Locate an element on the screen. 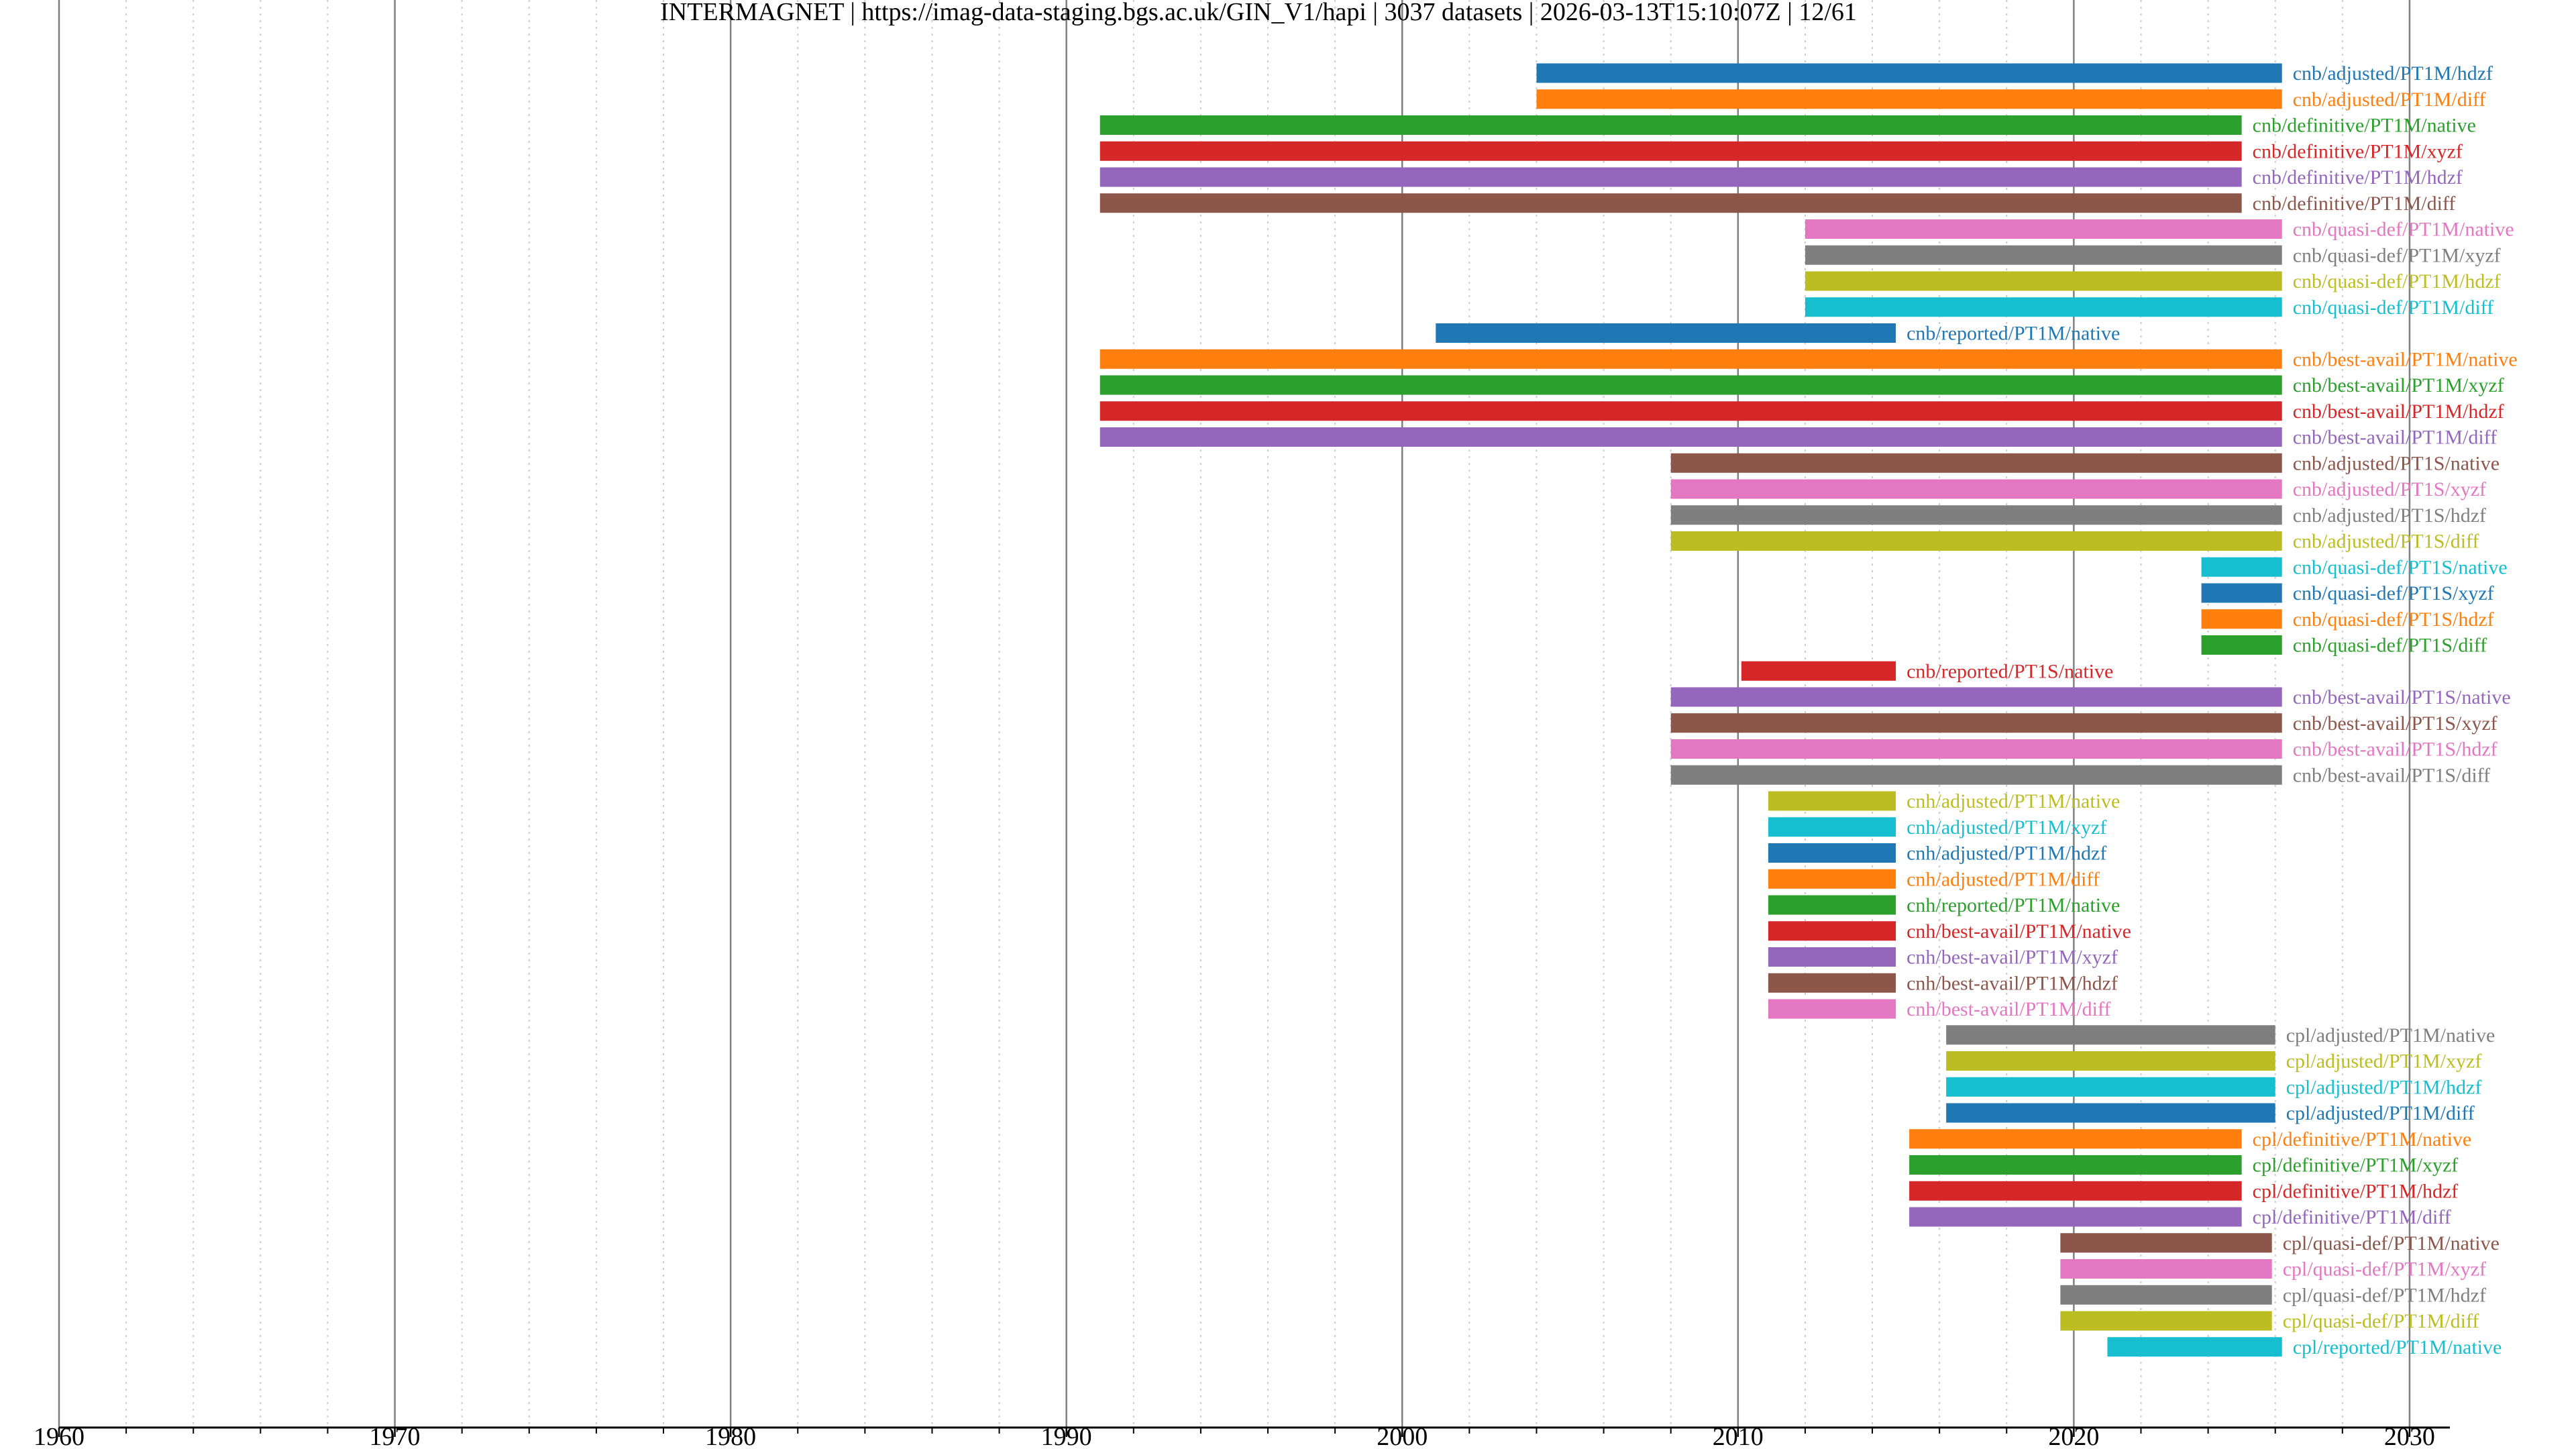 This screenshot has width=2576, height=1449. dataset-label: cnb/quasi-def/PT1S/hdzf is located at coordinates (2393, 619).